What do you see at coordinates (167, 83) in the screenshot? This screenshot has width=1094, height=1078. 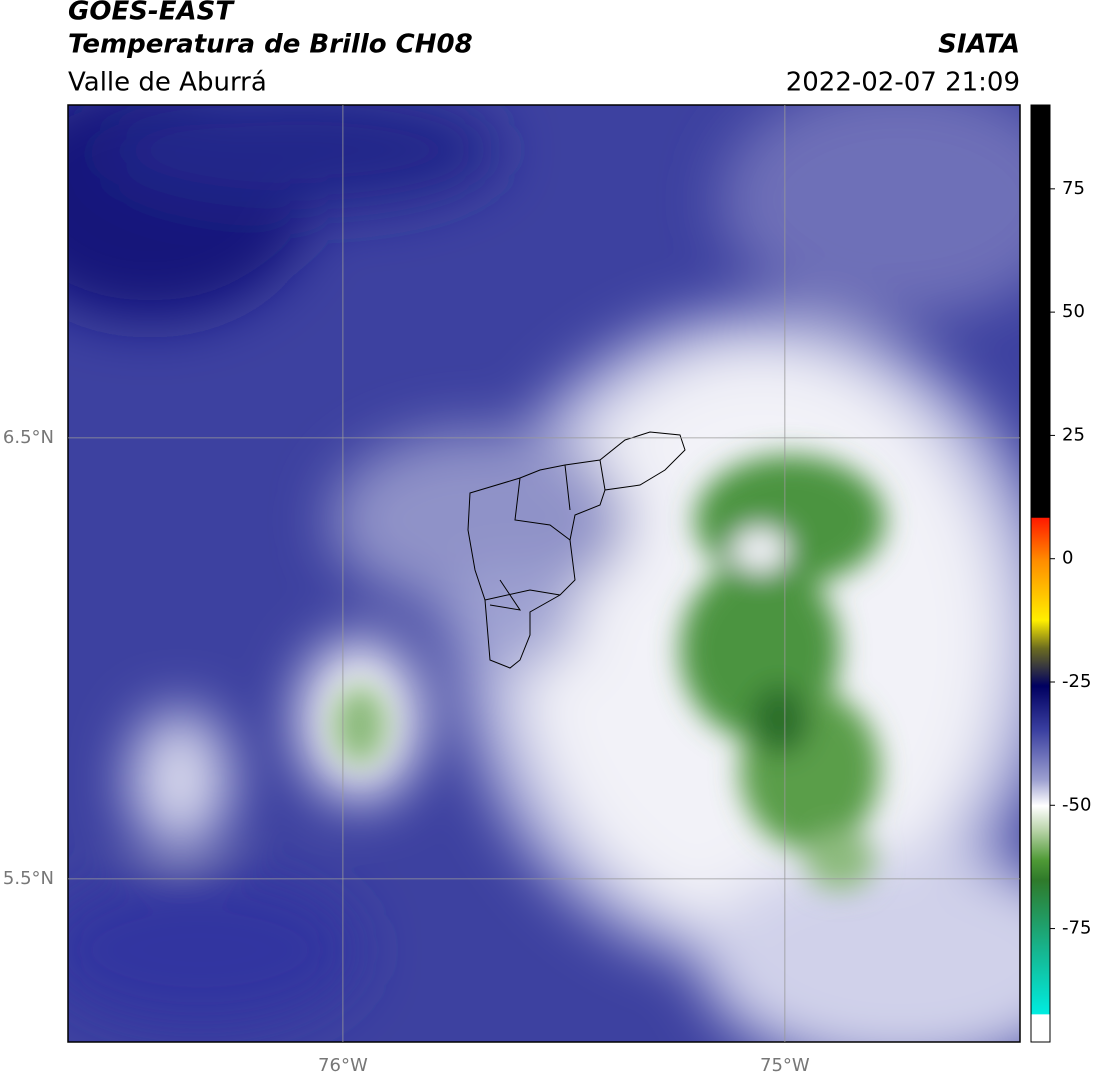 I see `region: Valle de Aburrá` at bounding box center [167, 83].